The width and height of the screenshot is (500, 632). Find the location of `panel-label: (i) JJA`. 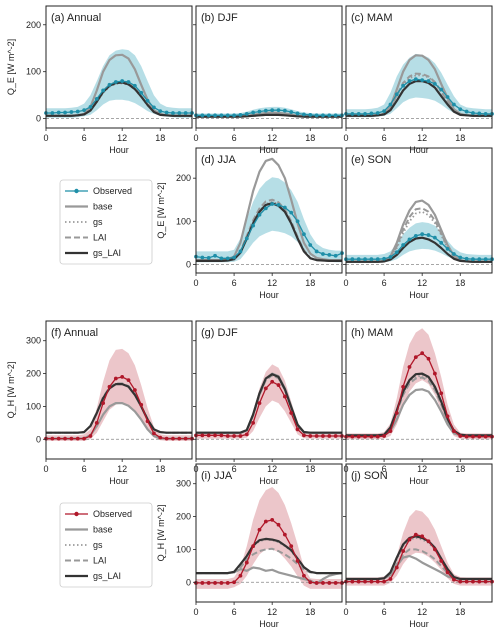

panel-label: (i) JJA is located at coordinates (217, 476).